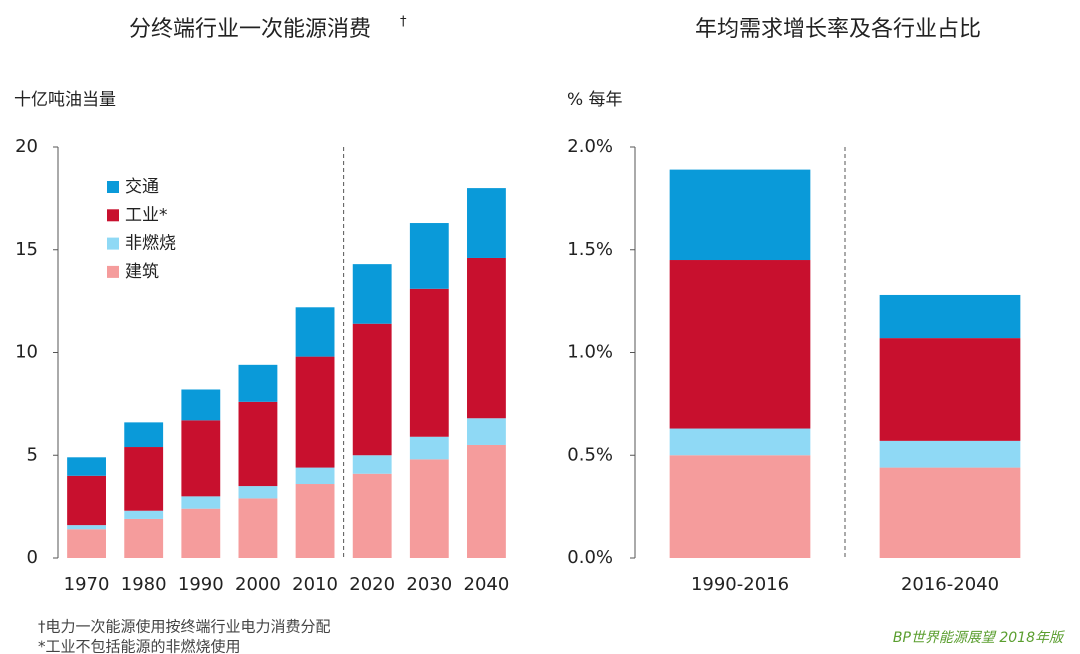 Image resolution: width=1080 pixels, height=654 pixels. What do you see at coordinates (979, 638) in the screenshot?
I see `source: BP世界能源展望 2018年版` at bounding box center [979, 638].